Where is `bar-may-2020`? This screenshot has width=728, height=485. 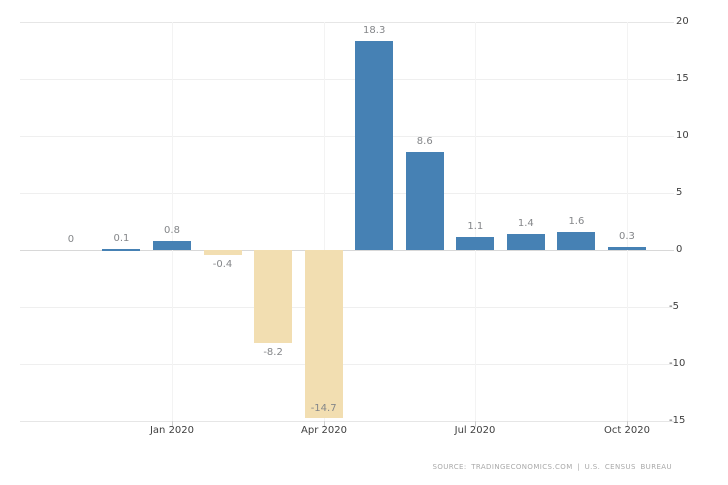
bar-may-2020 is located at coordinates (374, 145).